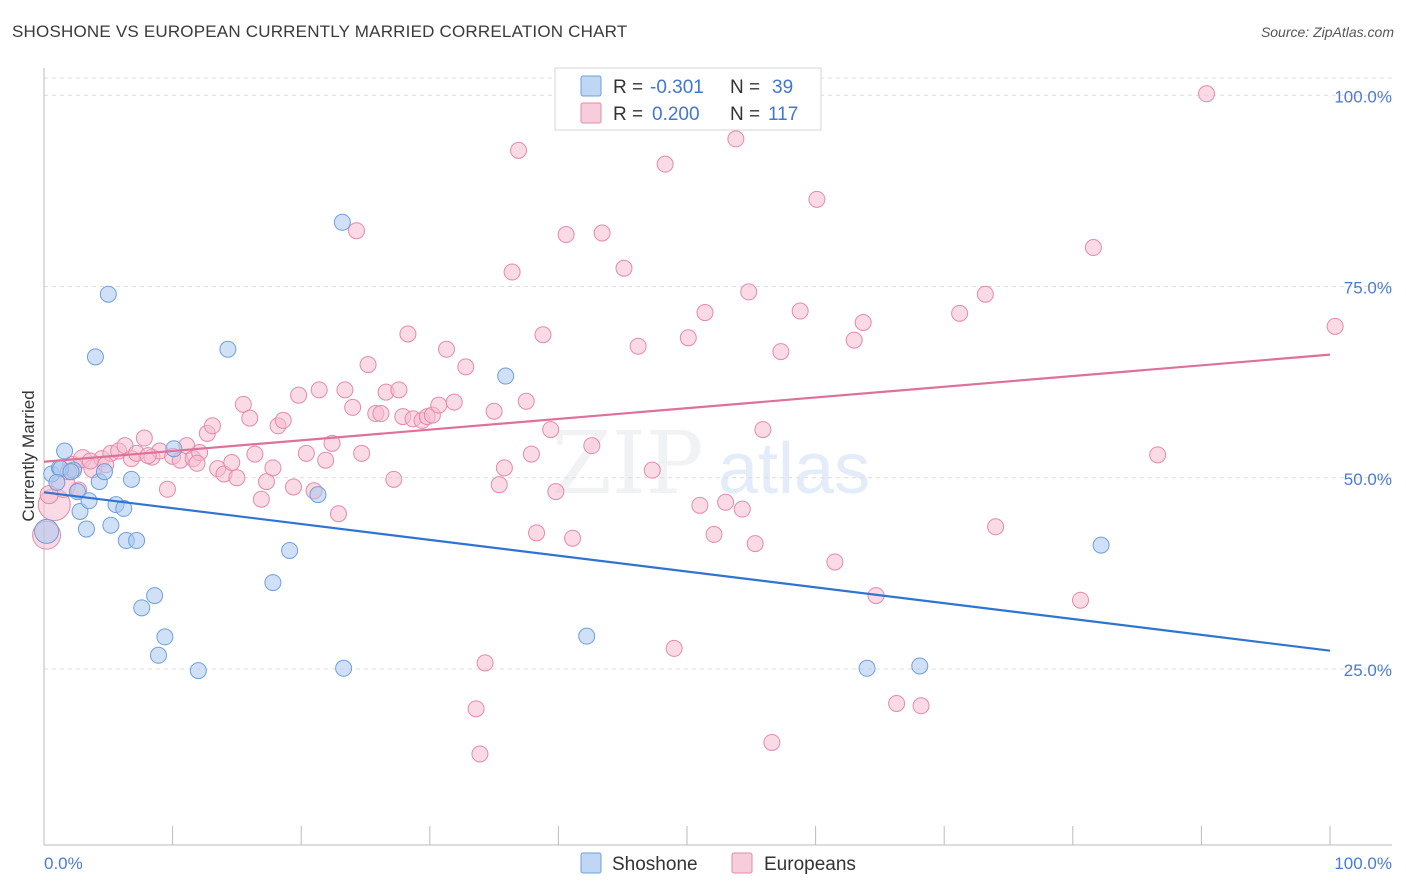  I want to click on x-tick-label-max: 100.0%, so click(1363, 863).